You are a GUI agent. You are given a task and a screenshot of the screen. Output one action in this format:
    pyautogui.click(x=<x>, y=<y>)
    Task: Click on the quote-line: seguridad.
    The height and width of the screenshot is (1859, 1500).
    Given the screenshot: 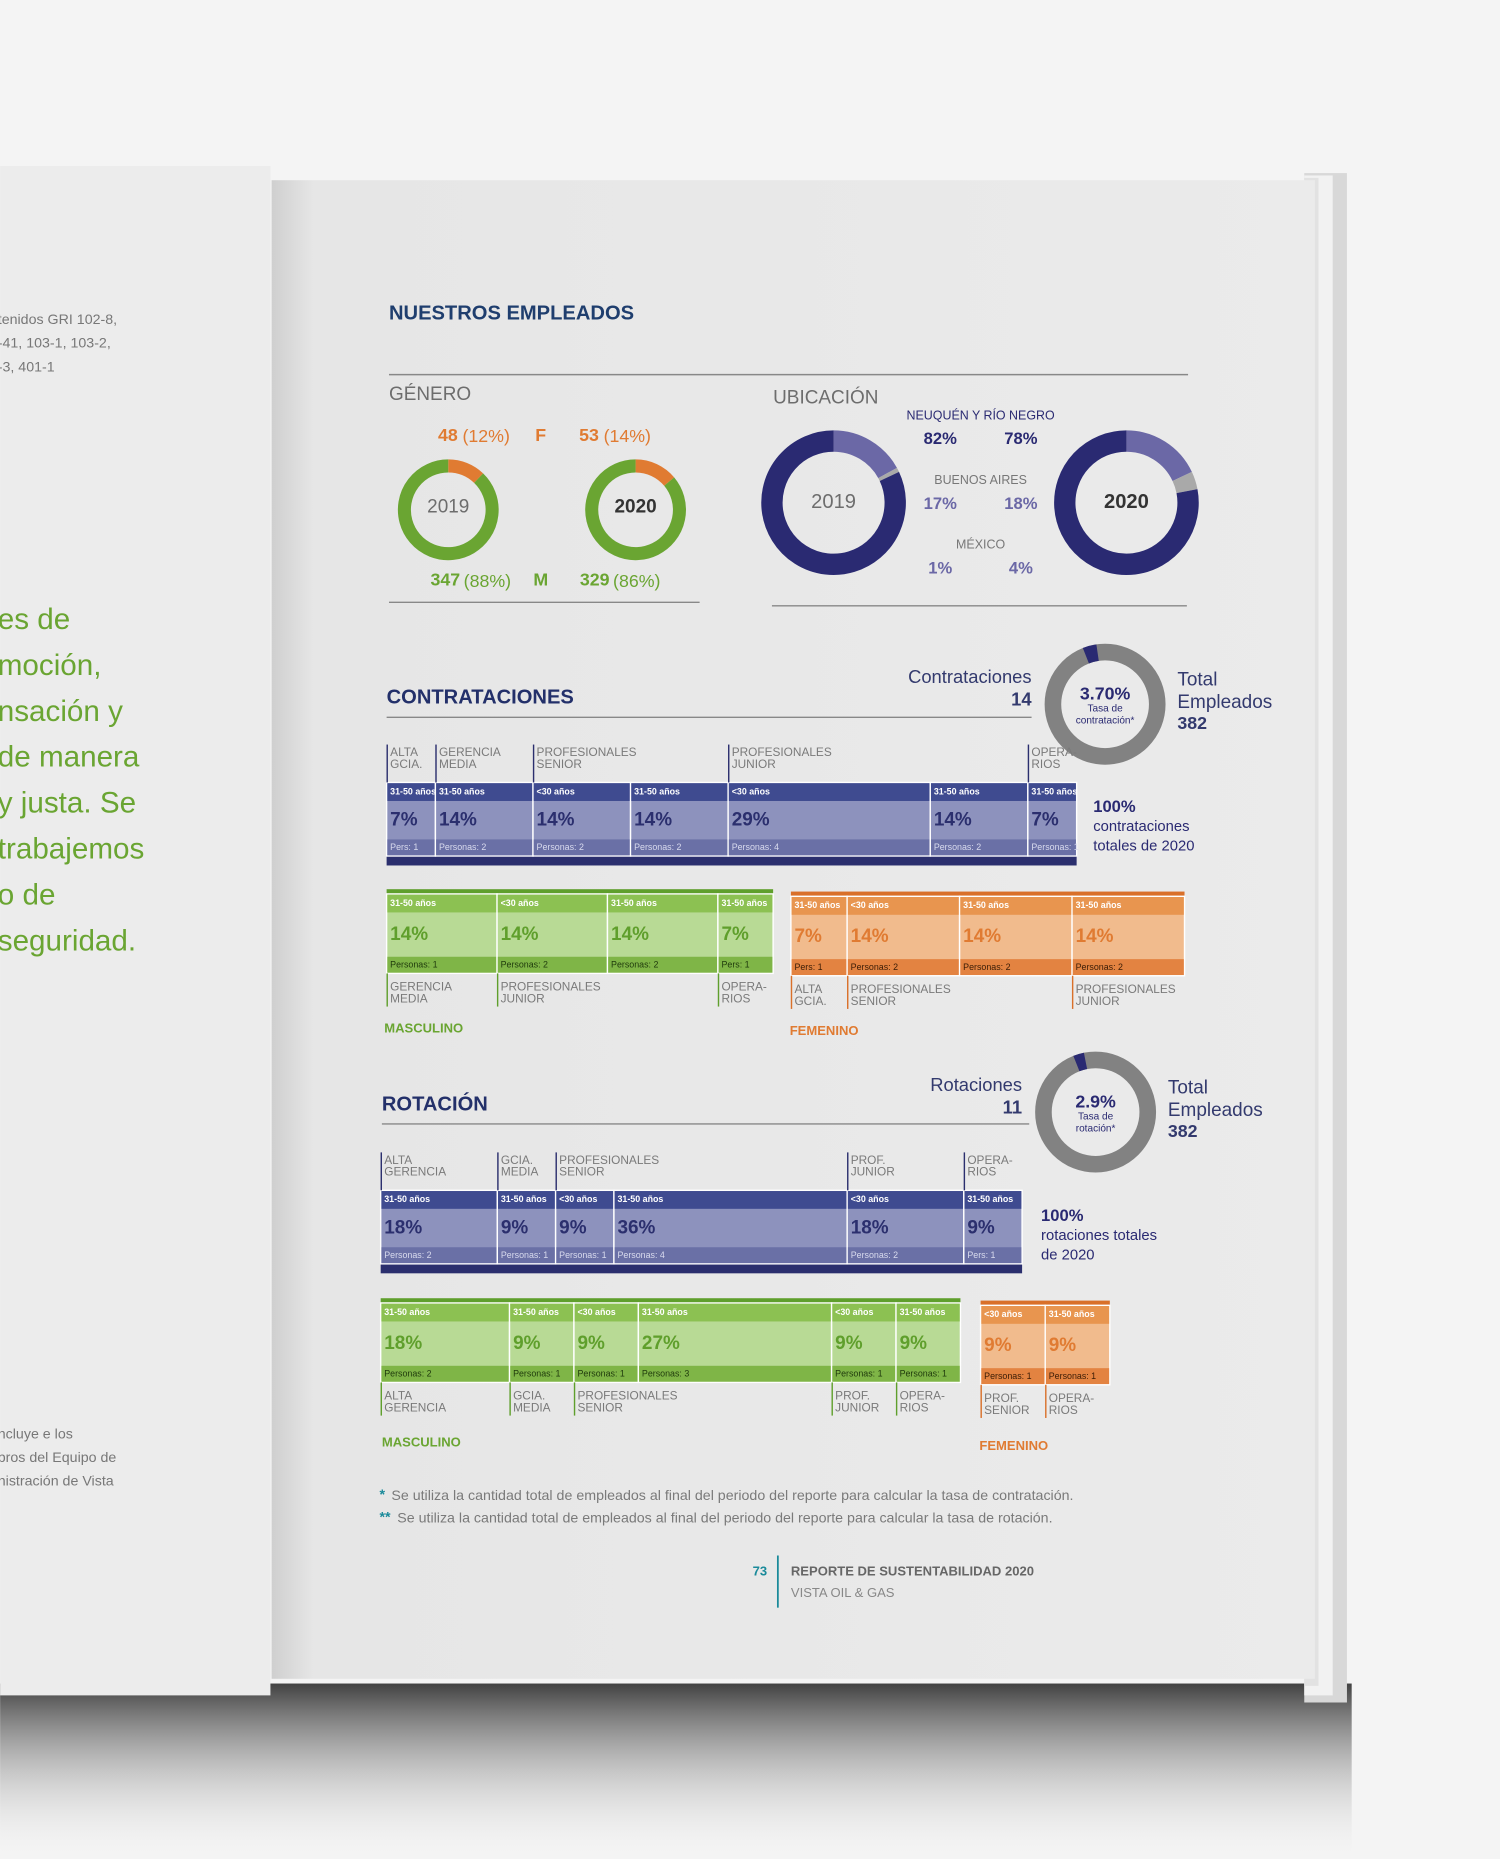 What is the action you would take?
    pyautogui.click(x=68, y=940)
    